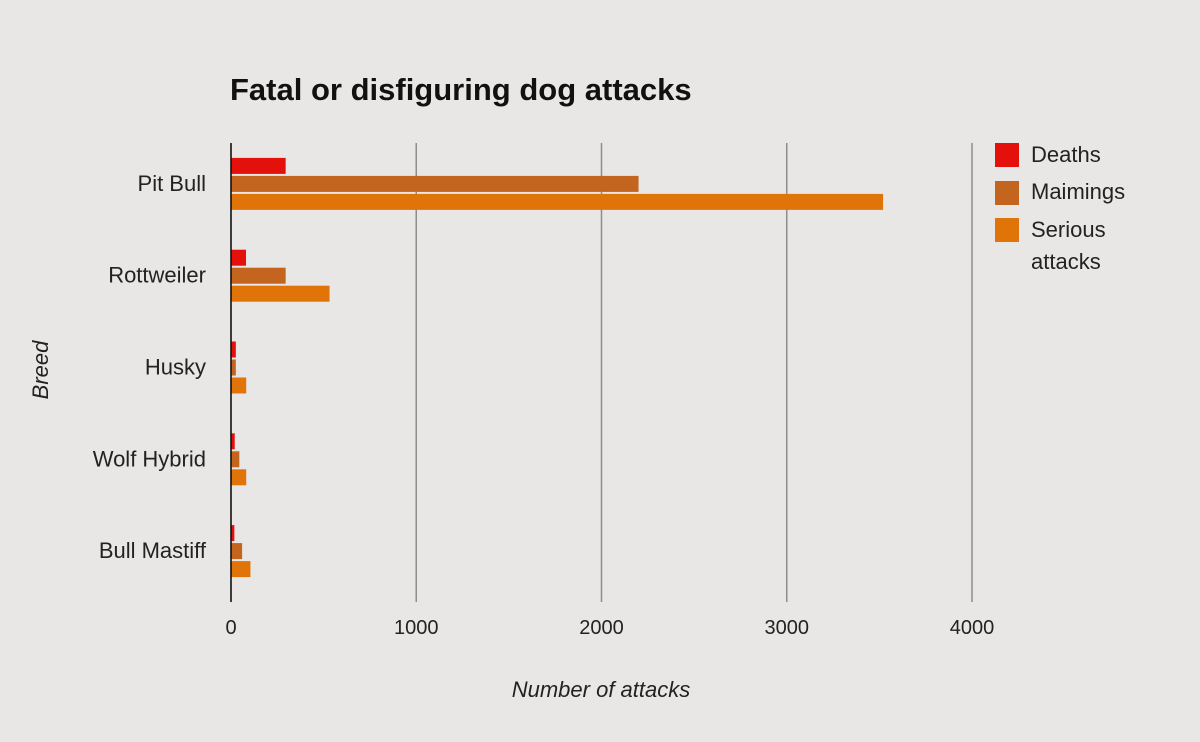 This screenshot has width=1200, height=742. I want to click on legend-label-deaths: Deaths, so click(1066, 154).